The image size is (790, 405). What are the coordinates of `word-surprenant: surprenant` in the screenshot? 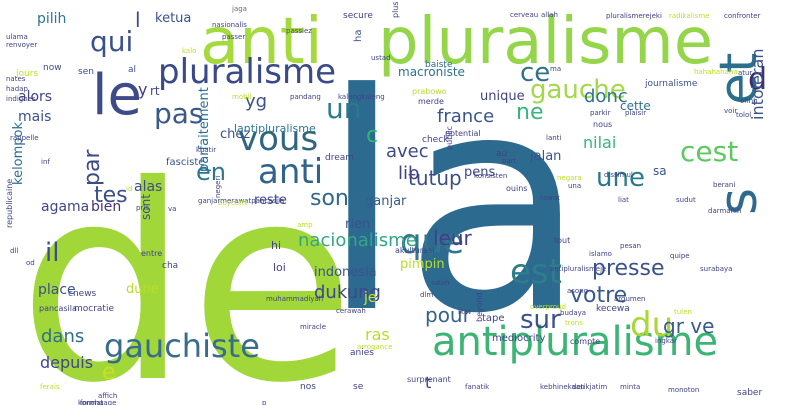 It's located at (429, 379).